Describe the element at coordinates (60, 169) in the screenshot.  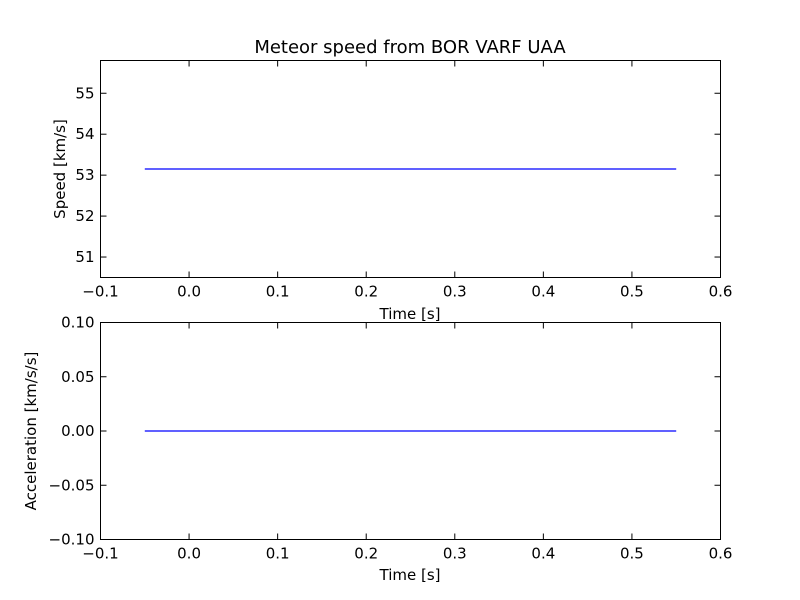
I see `speed-y-axis-label: Speed [km/s]` at that location.